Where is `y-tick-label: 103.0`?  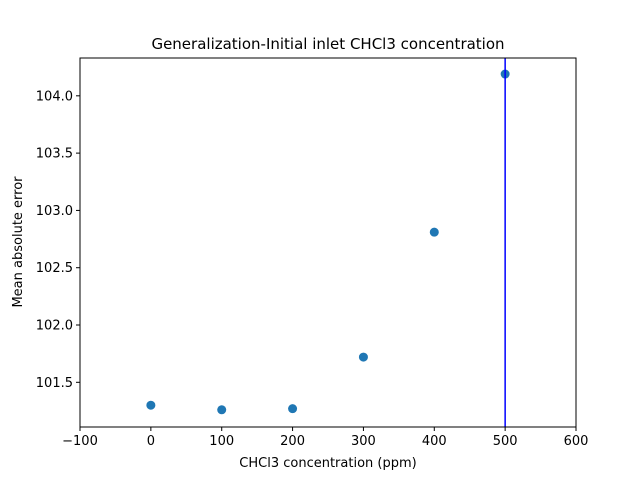
y-tick-label: 103.0 is located at coordinates (54, 211).